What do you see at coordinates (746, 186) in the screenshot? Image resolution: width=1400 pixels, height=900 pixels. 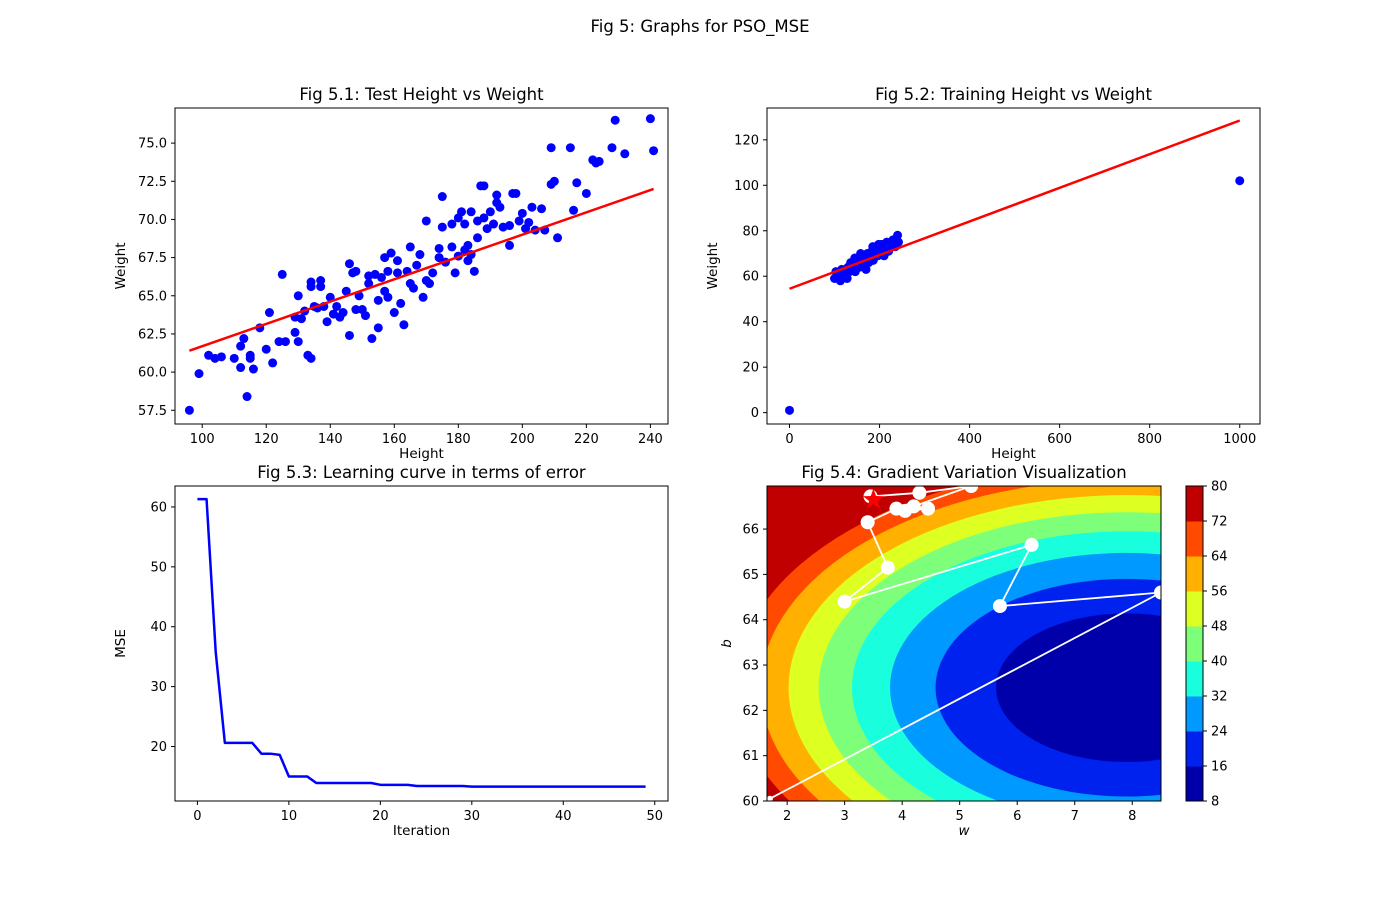 I see `y-tick-label: 100` at bounding box center [746, 186].